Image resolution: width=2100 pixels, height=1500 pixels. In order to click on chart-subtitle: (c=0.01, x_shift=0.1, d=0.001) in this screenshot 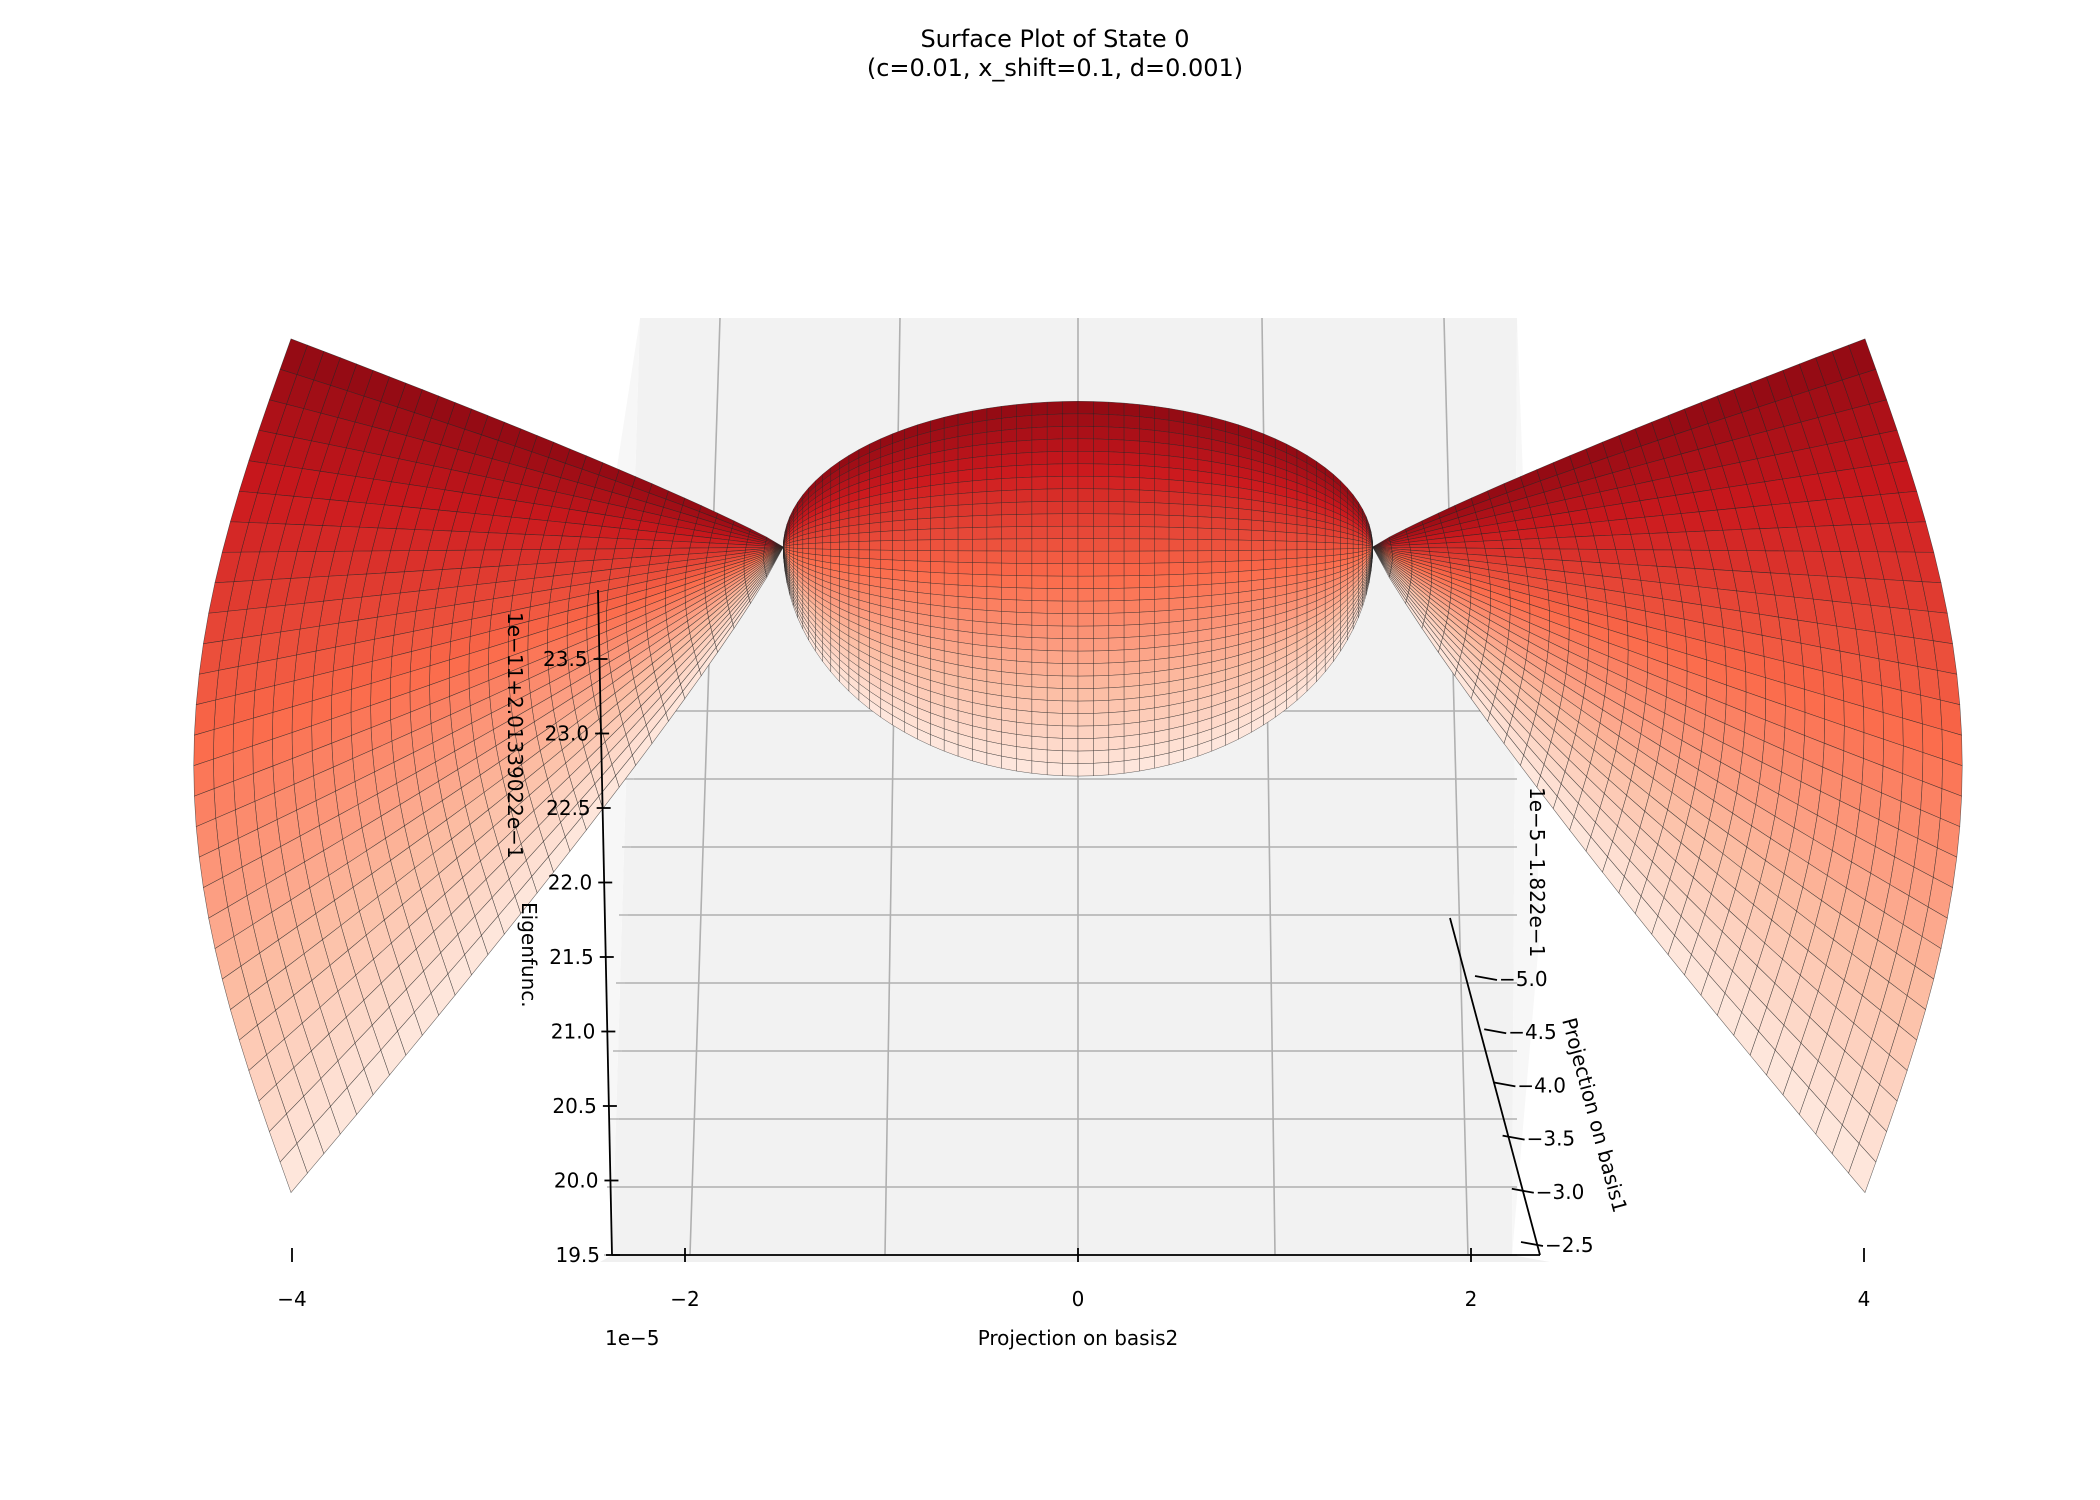, I will do `click(1055, 68)`.